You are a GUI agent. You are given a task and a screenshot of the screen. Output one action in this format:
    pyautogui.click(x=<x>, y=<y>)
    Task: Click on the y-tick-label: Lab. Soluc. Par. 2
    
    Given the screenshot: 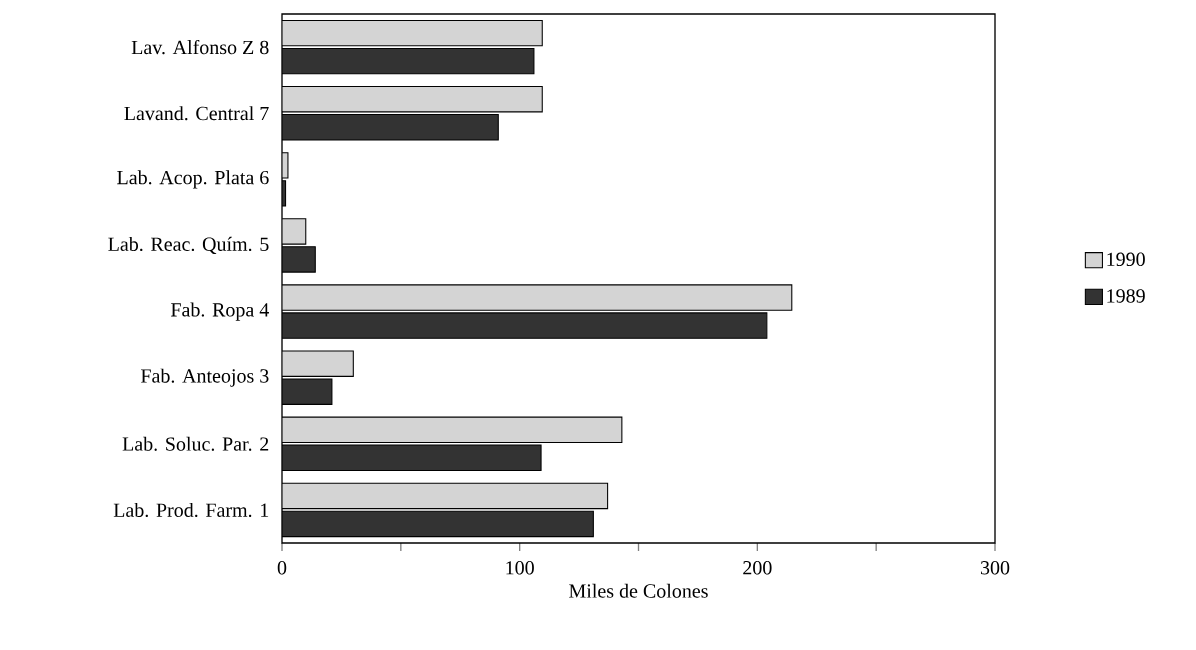 What is the action you would take?
    pyautogui.click(x=195, y=443)
    